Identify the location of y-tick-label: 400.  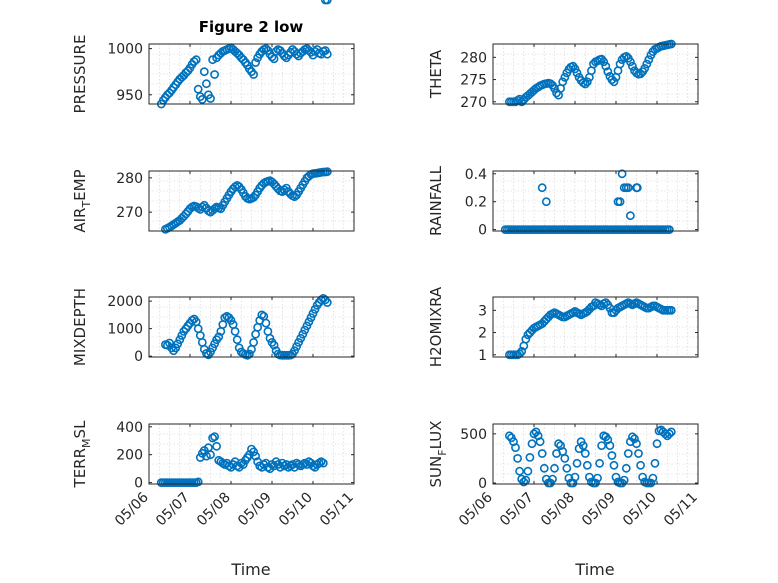
(129, 428).